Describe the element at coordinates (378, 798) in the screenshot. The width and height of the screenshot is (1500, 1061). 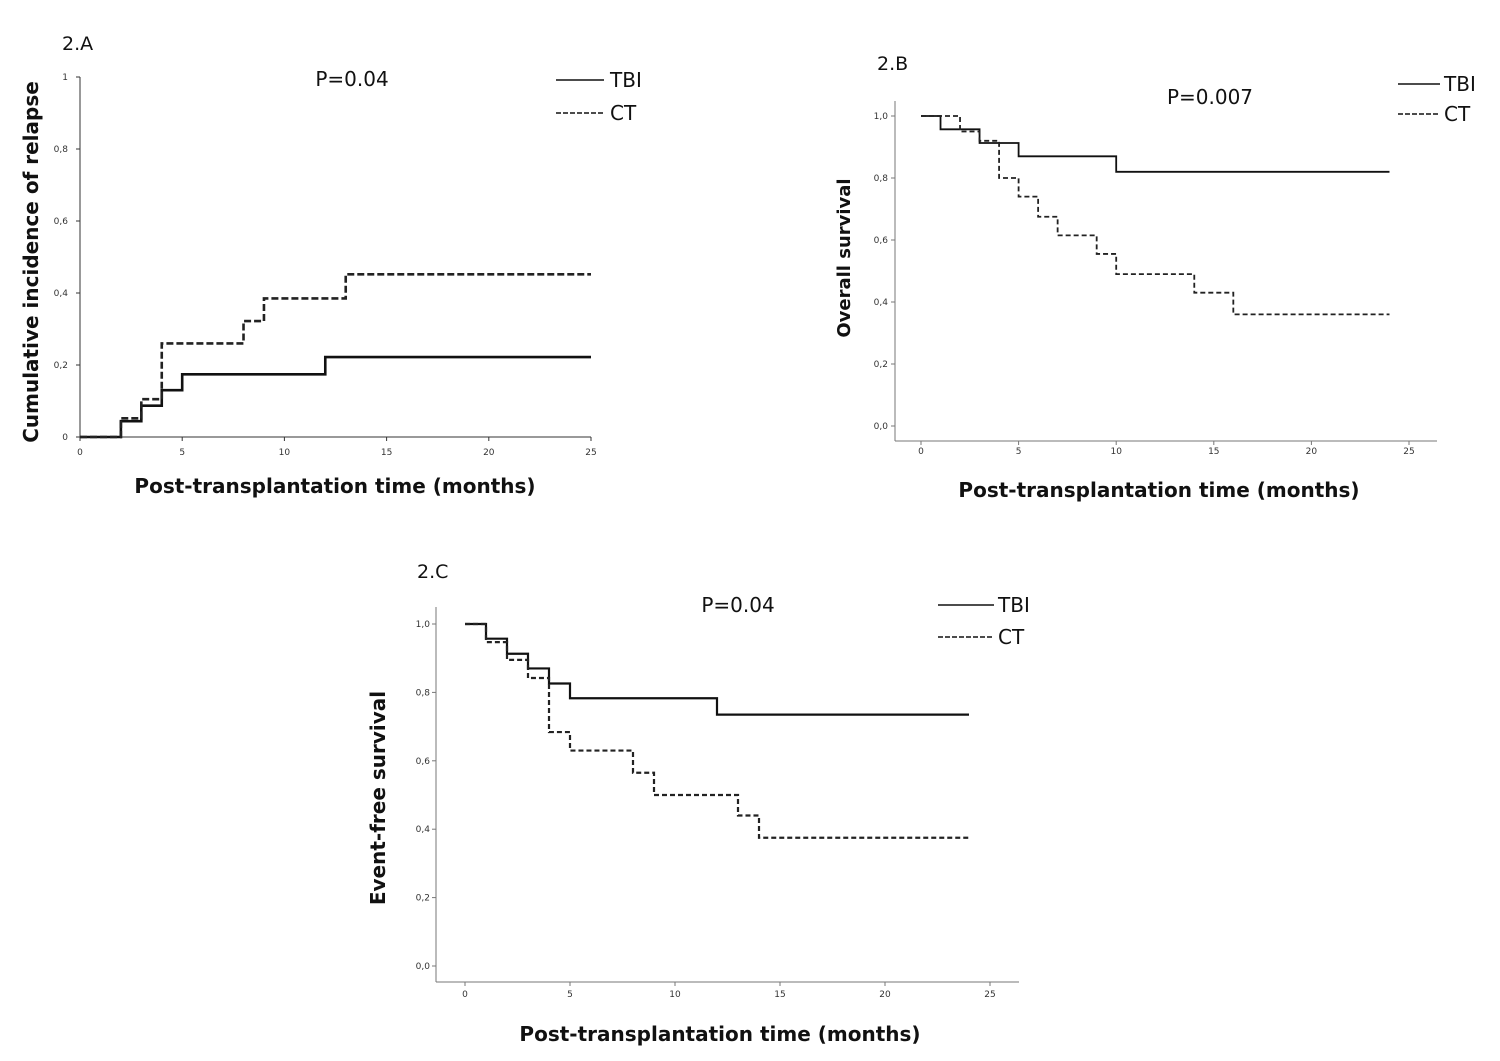
I see `y-axis-label: Event-free survival` at that location.